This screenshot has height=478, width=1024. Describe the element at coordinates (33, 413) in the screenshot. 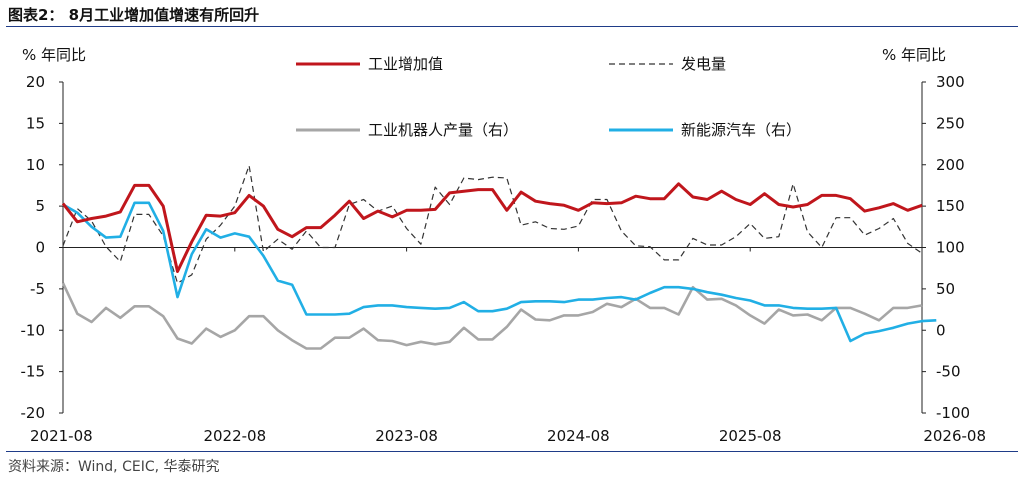

I see `left-tick-label: -20` at that location.